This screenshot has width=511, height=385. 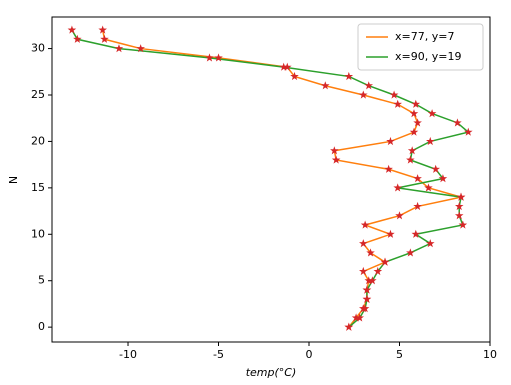 I want to click on y-tick-label: 20, so click(x=38, y=140).